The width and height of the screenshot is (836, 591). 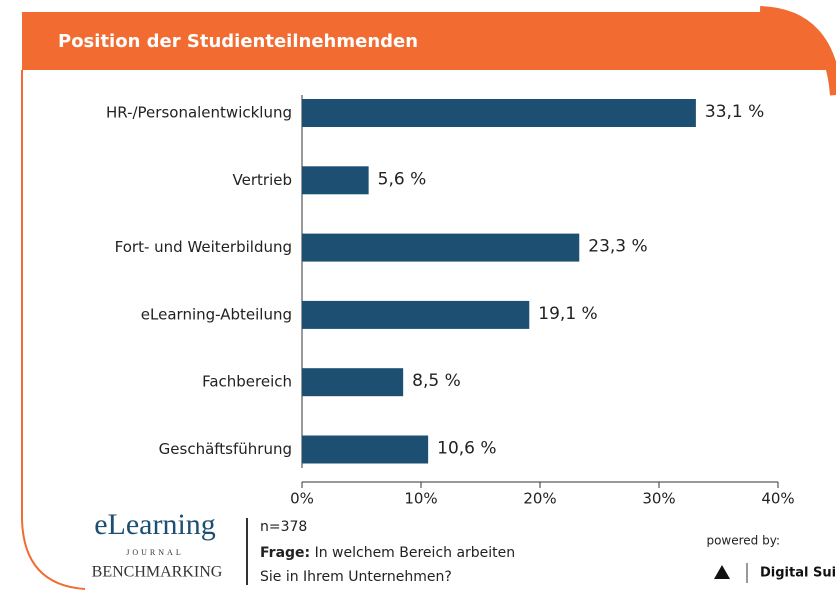 I want to click on y-tick-label: Fort- und Weiterbildung, so click(x=203, y=247).